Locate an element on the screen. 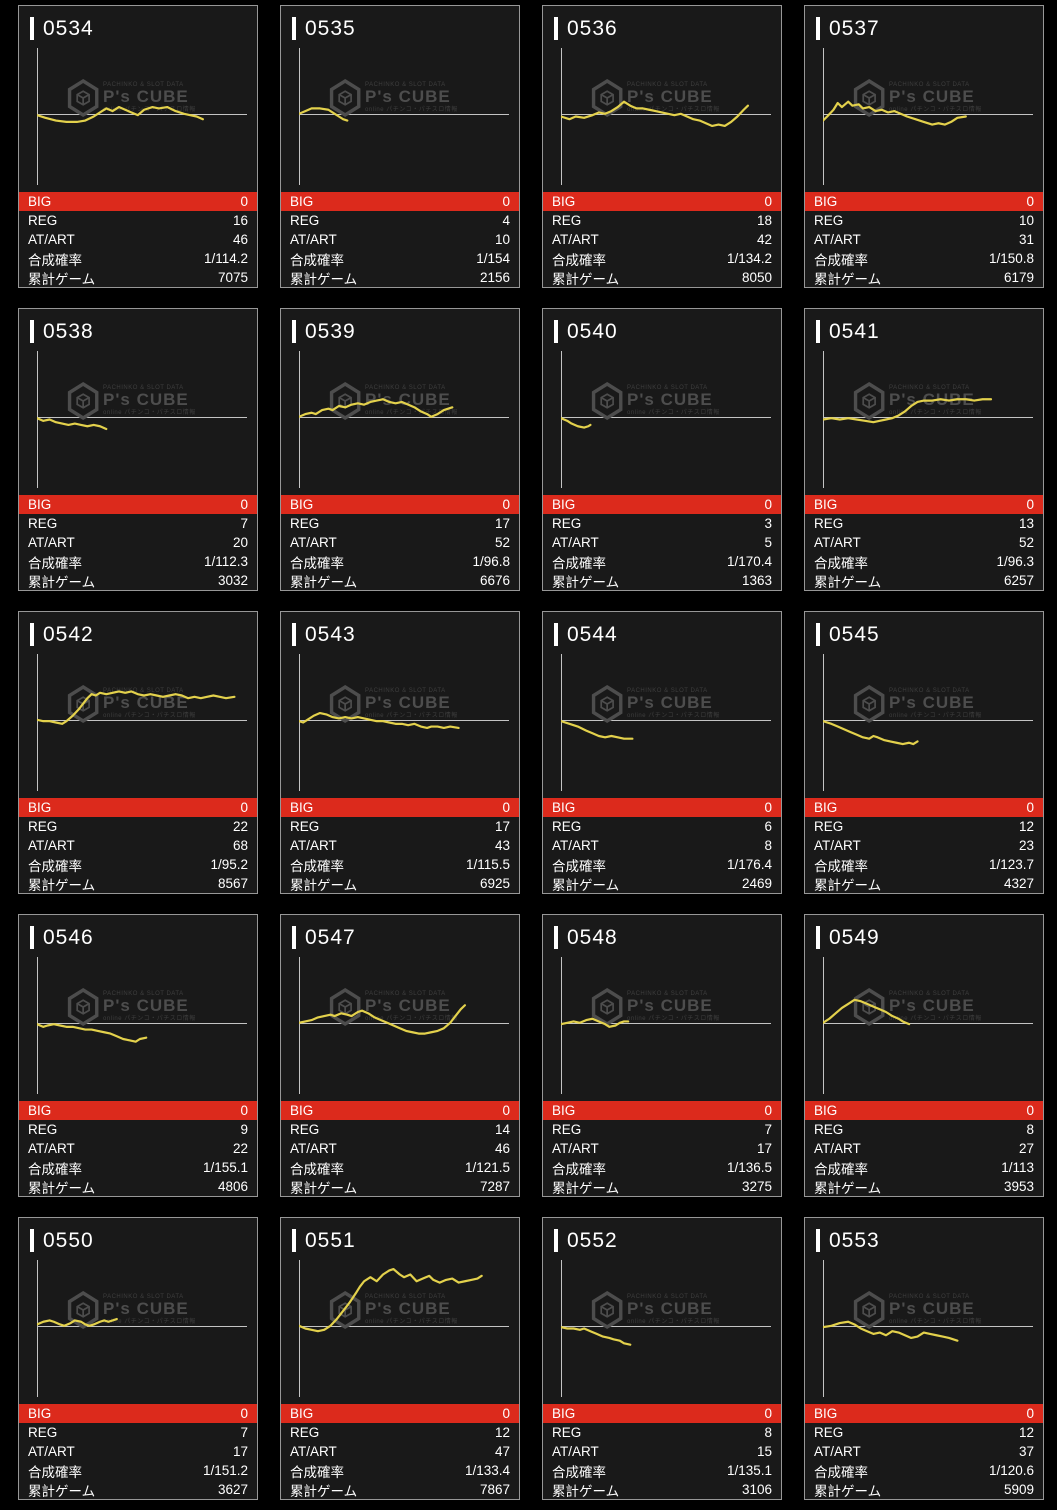  rate-value: 1/151.2 is located at coordinates (225, 1470).